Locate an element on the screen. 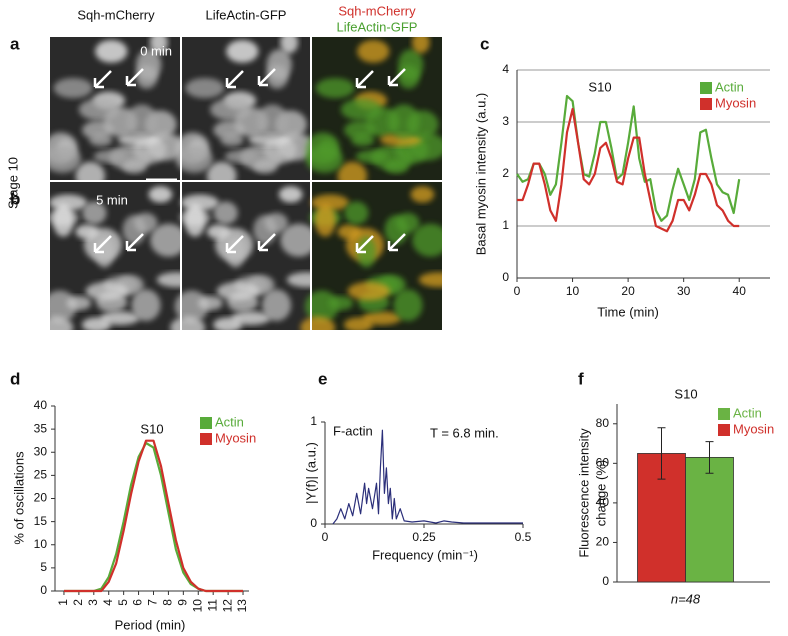  merge-header: LifeActin-GFP is located at coordinates (377, 26).